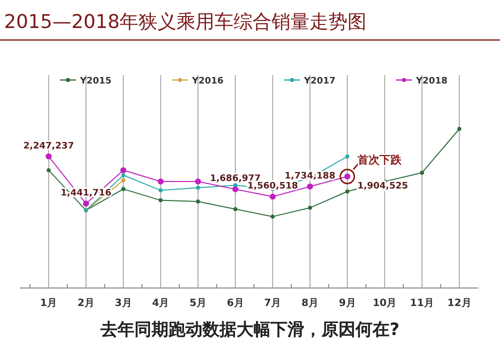 The height and width of the screenshot is (362, 500). What do you see at coordinates (347, 303) in the screenshot?
I see `x-tick-label: 9月` at bounding box center [347, 303].